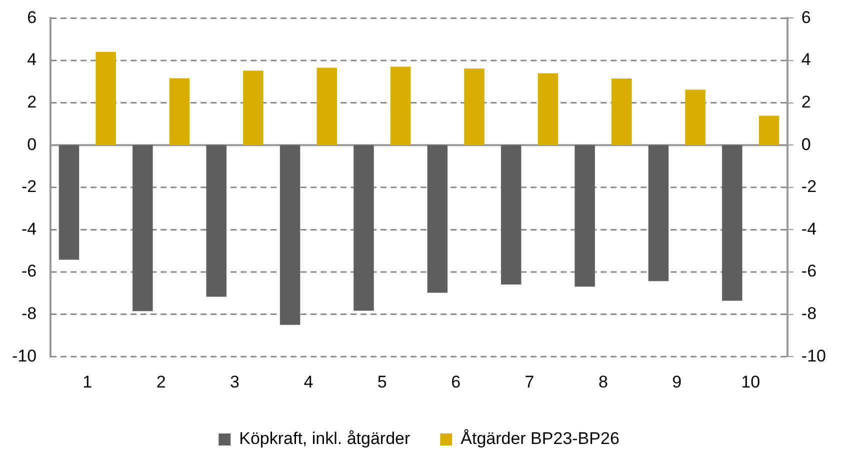 The image size is (842, 462). What do you see at coordinates (806, 60) in the screenshot?
I see `y-tick-label: 4` at bounding box center [806, 60].